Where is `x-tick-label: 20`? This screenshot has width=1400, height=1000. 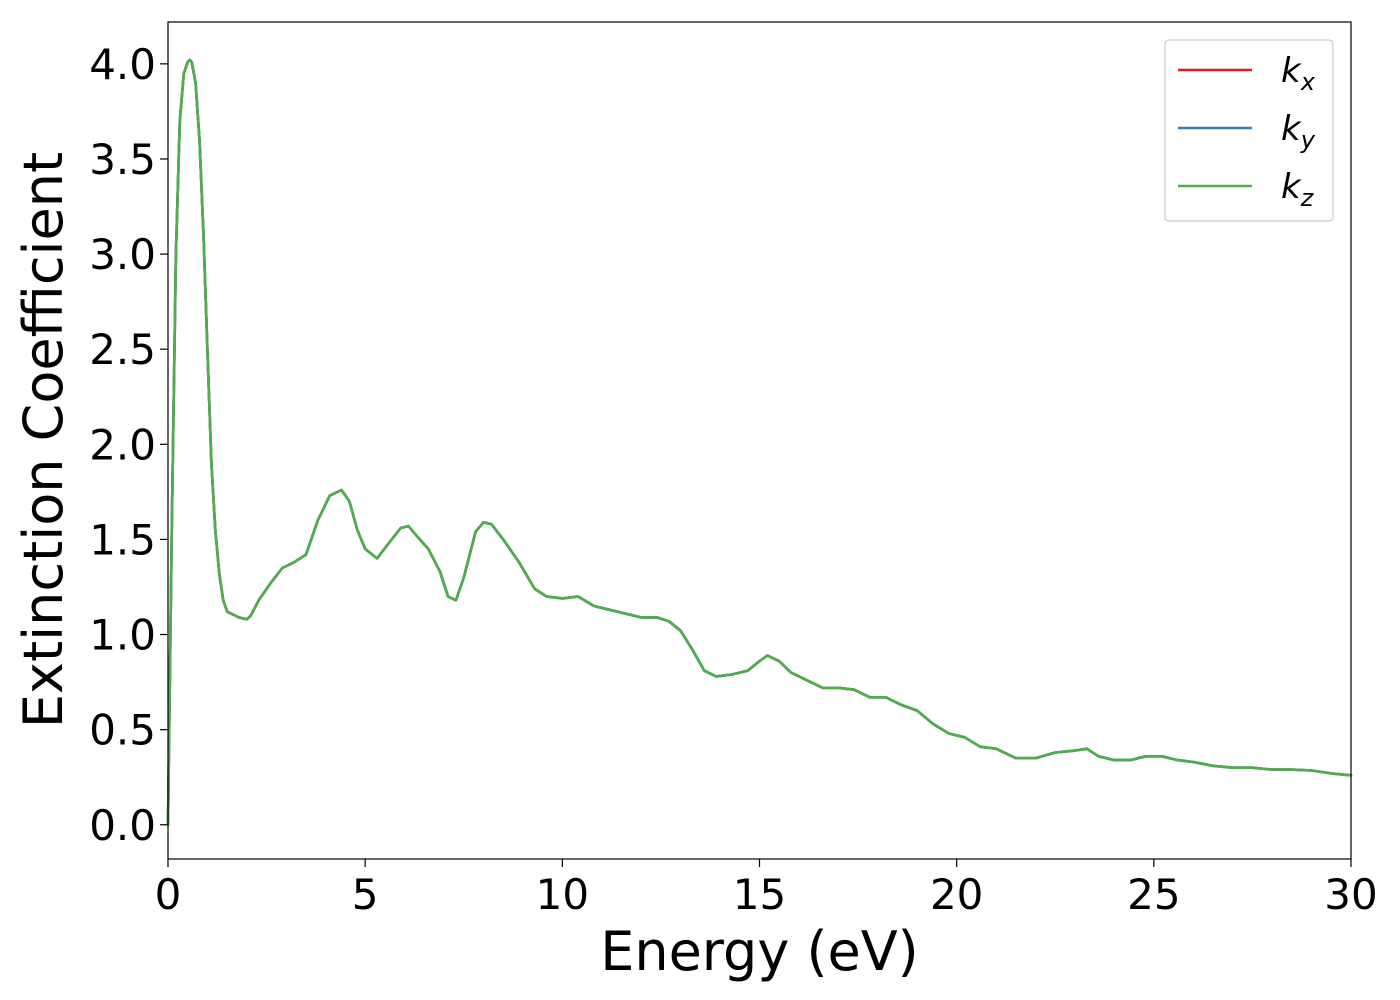
x-tick-label: 20 is located at coordinates (956, 894).